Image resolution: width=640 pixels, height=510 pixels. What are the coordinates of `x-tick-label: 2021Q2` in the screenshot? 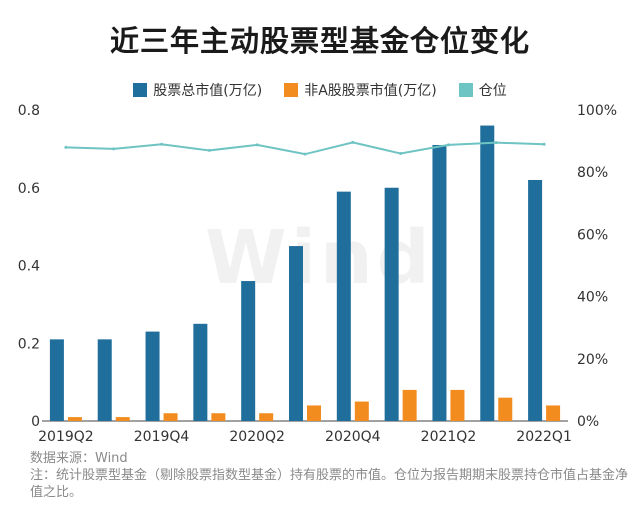 It's located at (449, 437).